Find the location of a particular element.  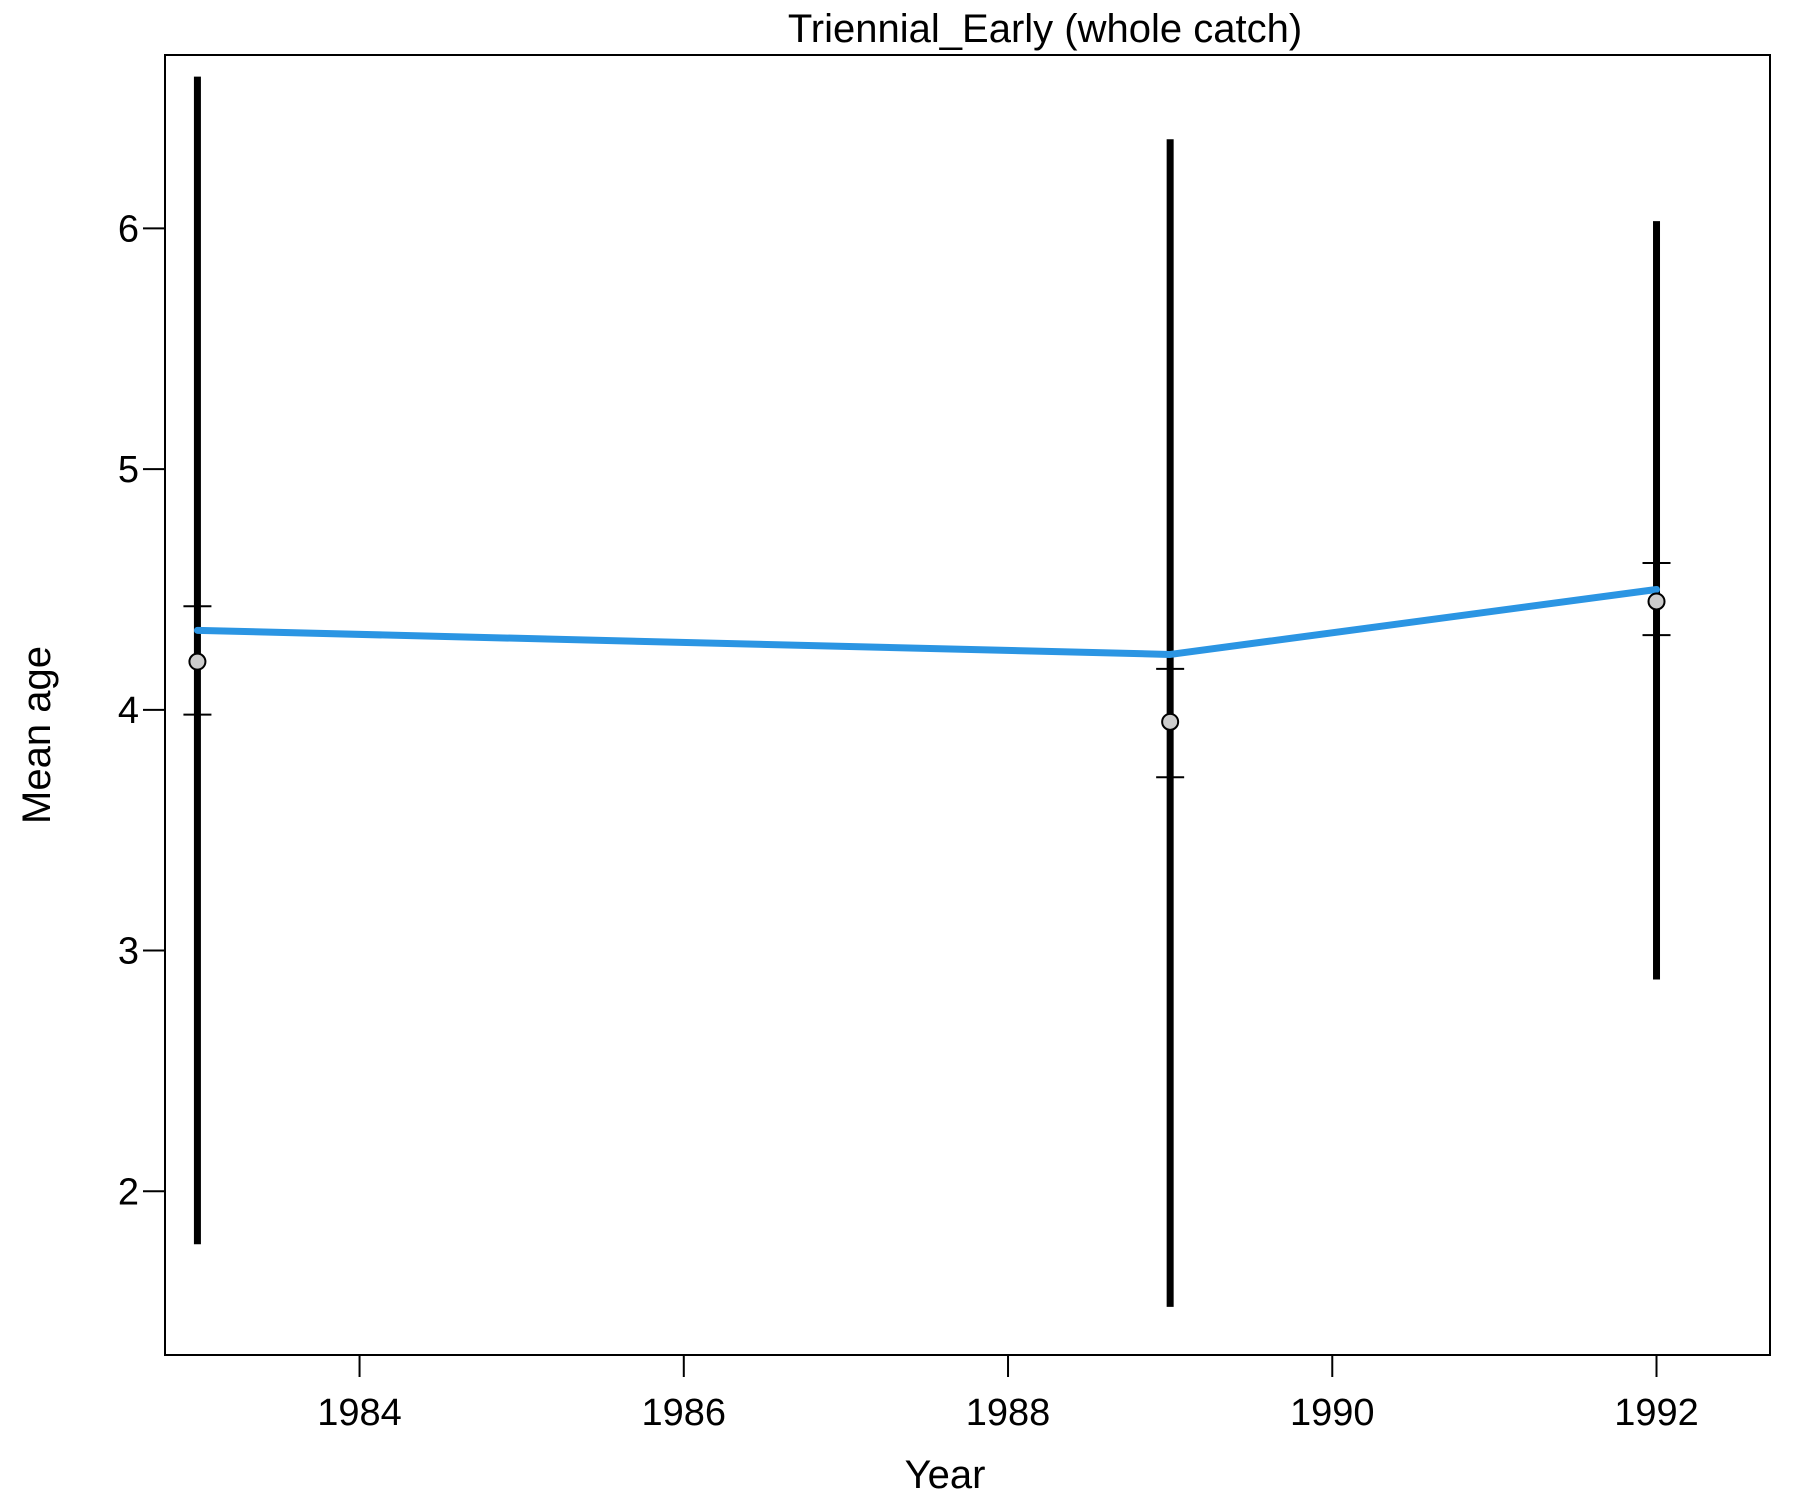

x-tick-label: 1988 is located at coordinates (1008, 1413).